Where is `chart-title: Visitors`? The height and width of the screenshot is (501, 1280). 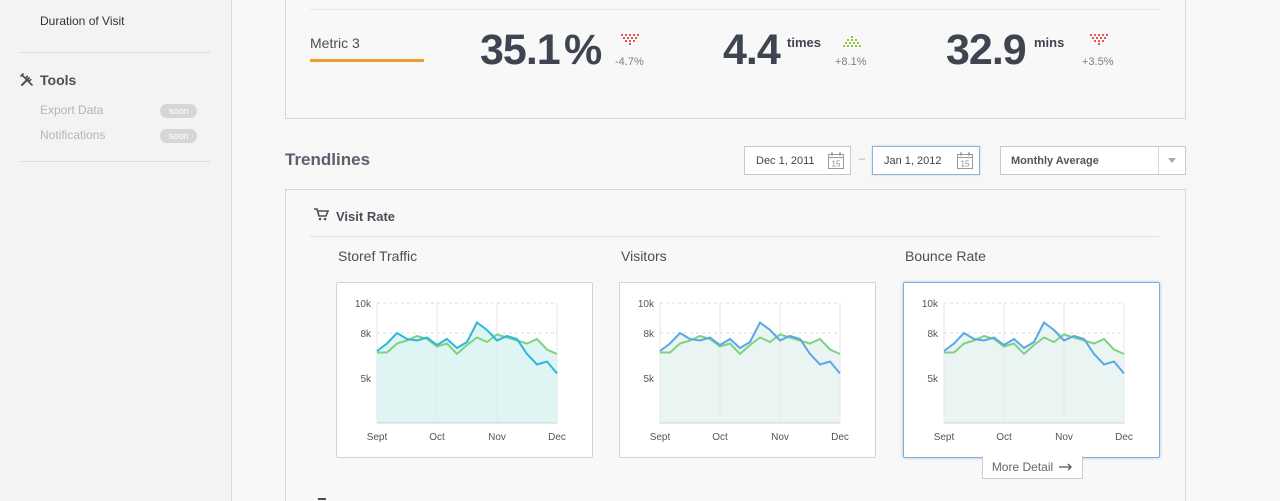 chart-title: Visitors is located at coordinates (644, 256).